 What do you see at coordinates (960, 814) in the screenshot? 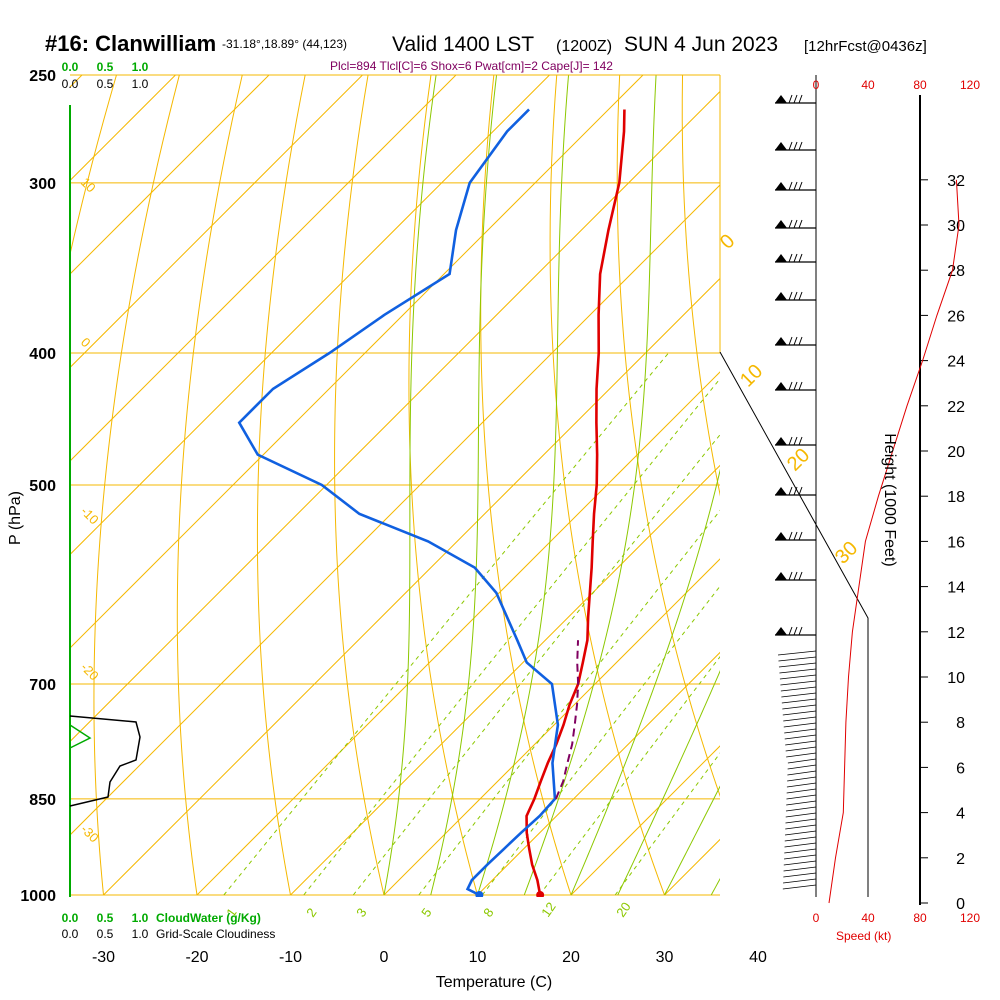
I see `height-tick-label: 4` at bounding box center [960, 814].